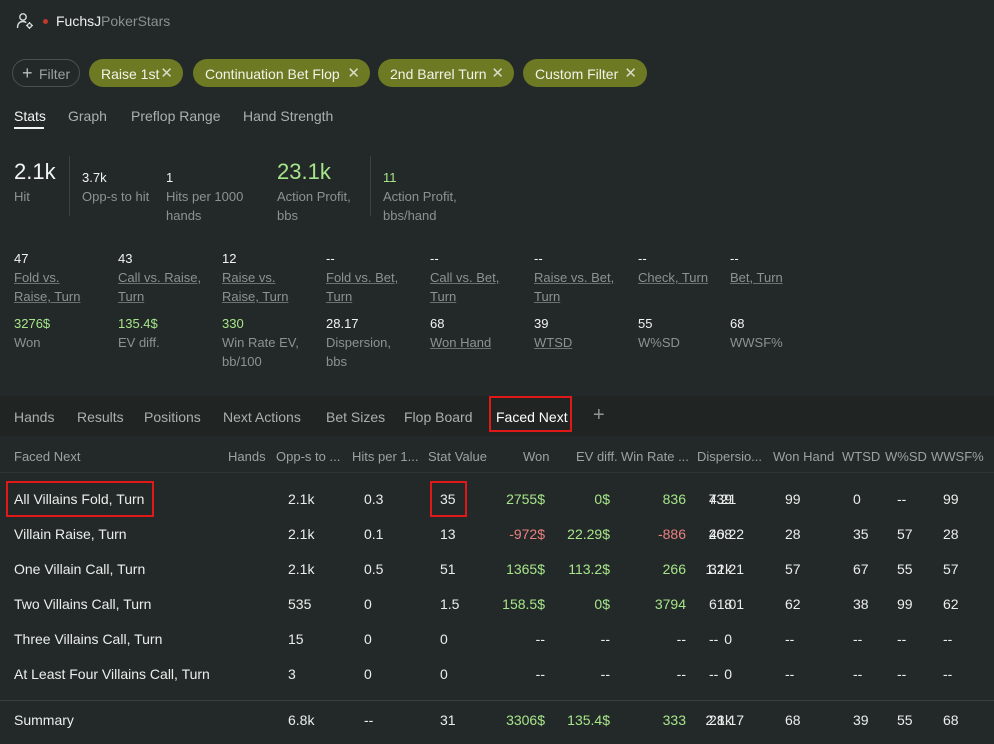  What do you see at coordinates (434, 258) in the screenshot?
I see `stat-call-vs-bet-value: --` at bounding box center [434, 258].